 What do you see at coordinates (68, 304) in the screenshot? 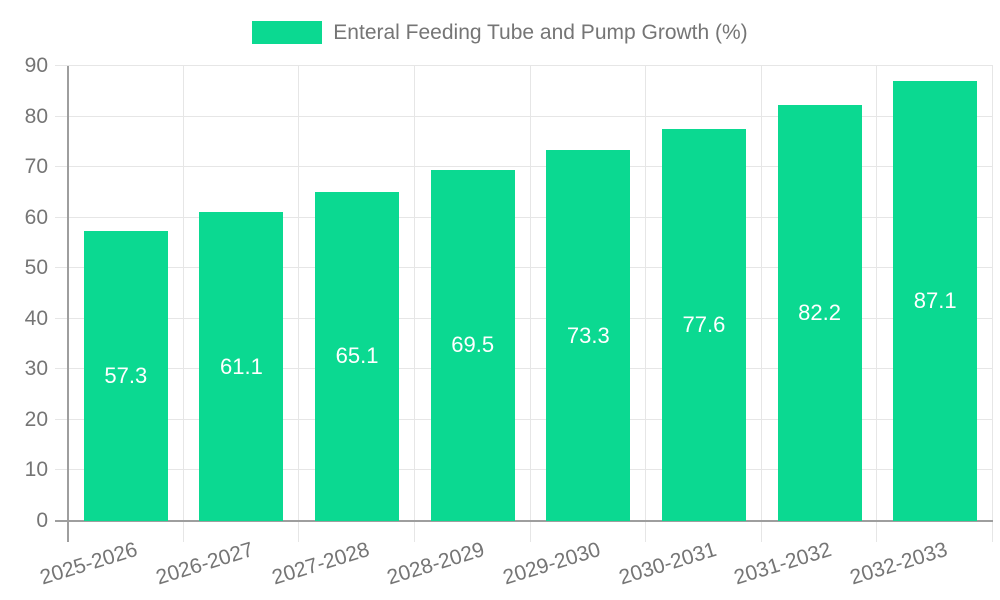
I see `y-axis-line` at bounding box center [68, 304].